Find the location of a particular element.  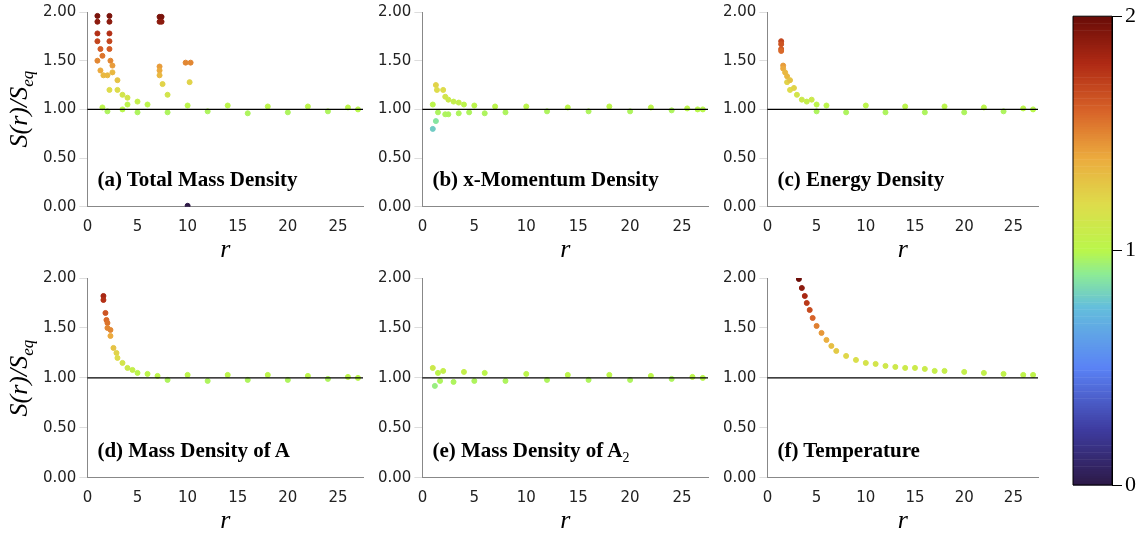

annotation: (f) Temperature is located at coordinates (848, 450).